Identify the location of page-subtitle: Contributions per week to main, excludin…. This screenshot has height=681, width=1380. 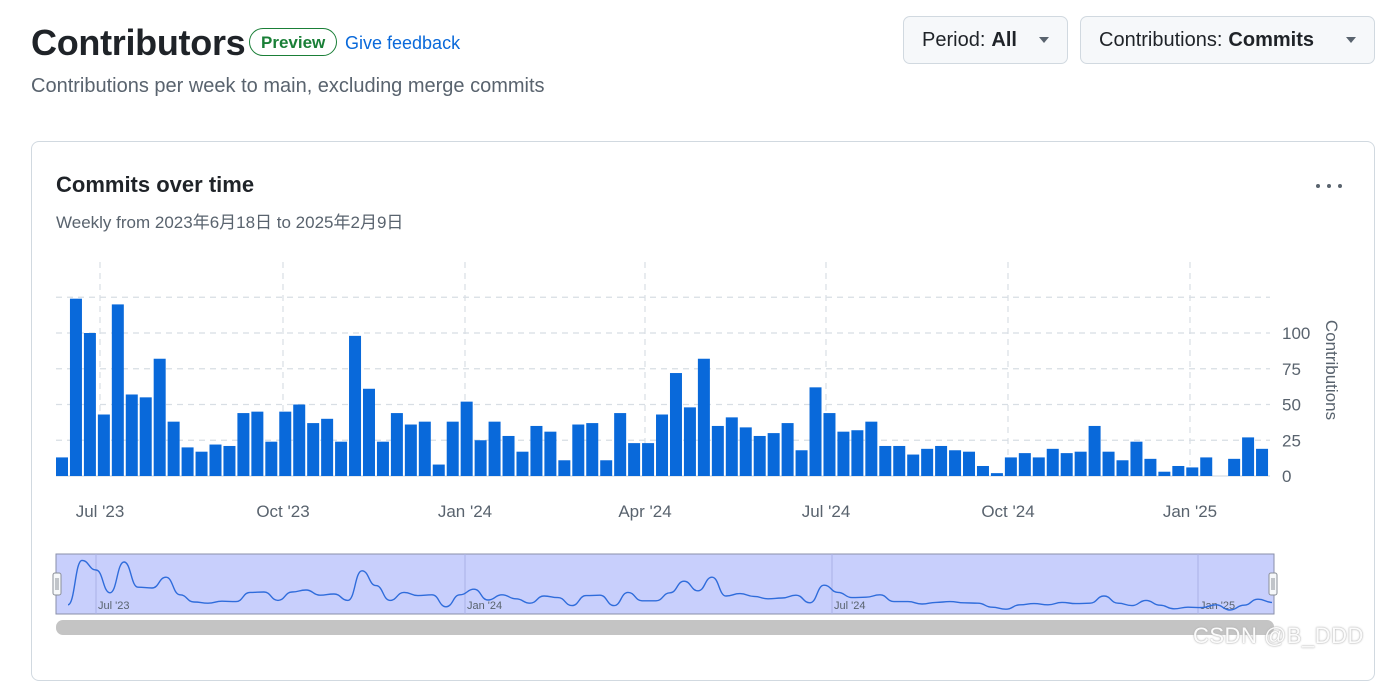
(288, 86).